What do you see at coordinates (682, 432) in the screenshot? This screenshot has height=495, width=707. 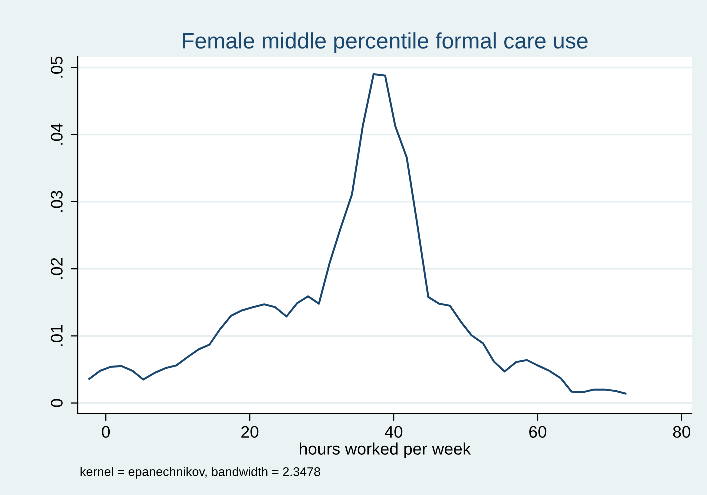 I see `x-tick-label: 80` at bounding box center [682, 432].